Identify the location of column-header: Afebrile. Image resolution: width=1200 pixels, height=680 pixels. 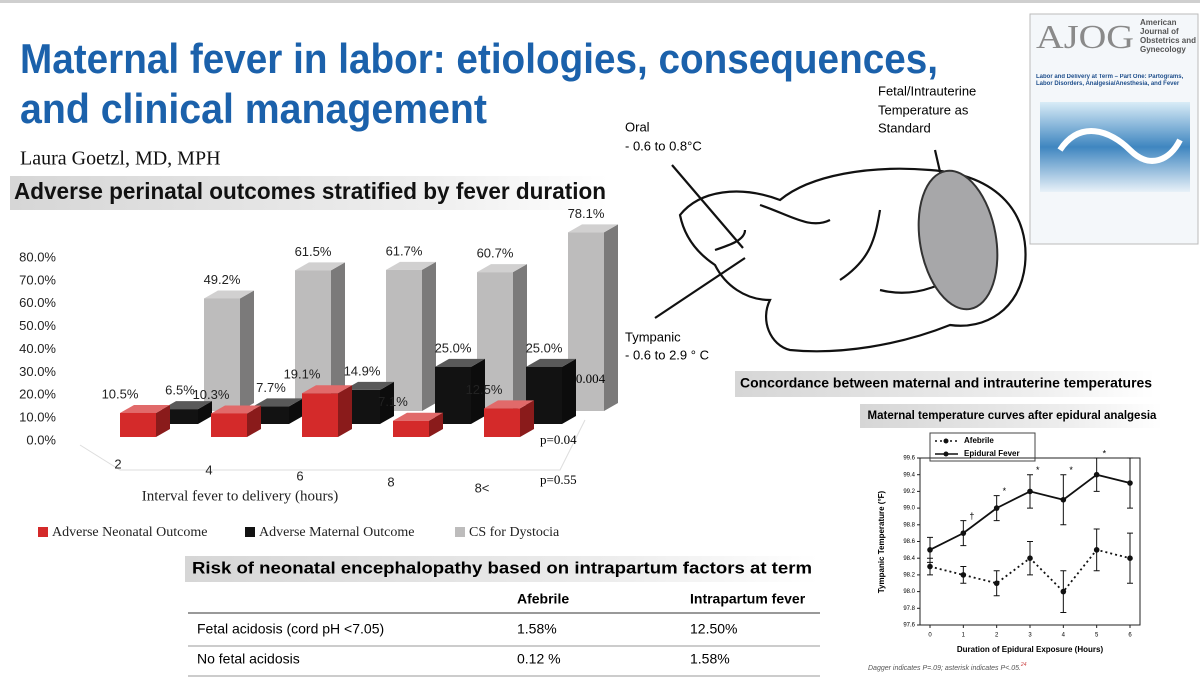
(543, 599).